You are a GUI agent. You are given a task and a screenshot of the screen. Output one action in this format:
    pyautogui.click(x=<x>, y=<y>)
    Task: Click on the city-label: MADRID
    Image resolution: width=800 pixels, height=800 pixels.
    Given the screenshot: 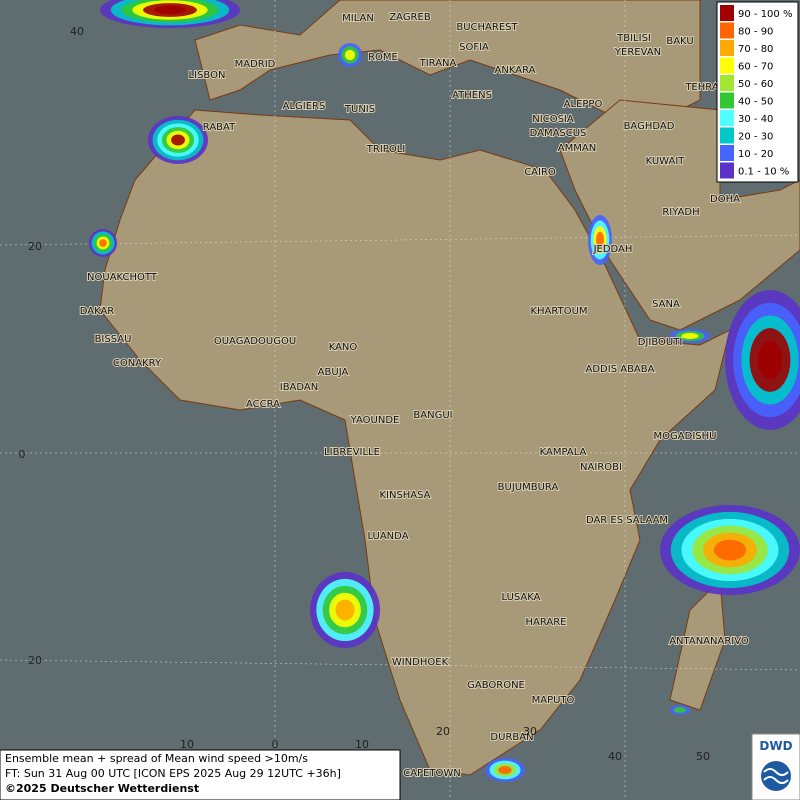 What is the action you would take?
    pyautogui.click(x=255, y=64)
    